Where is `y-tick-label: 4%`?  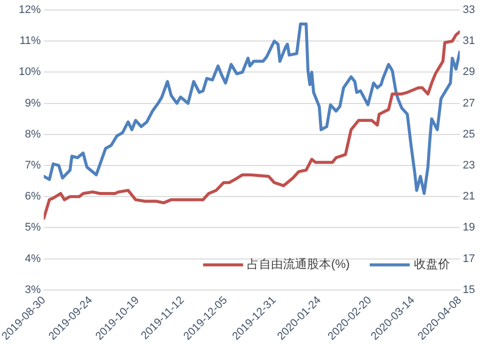 y-tick-label: 4% is located at coordinates (32, 258).